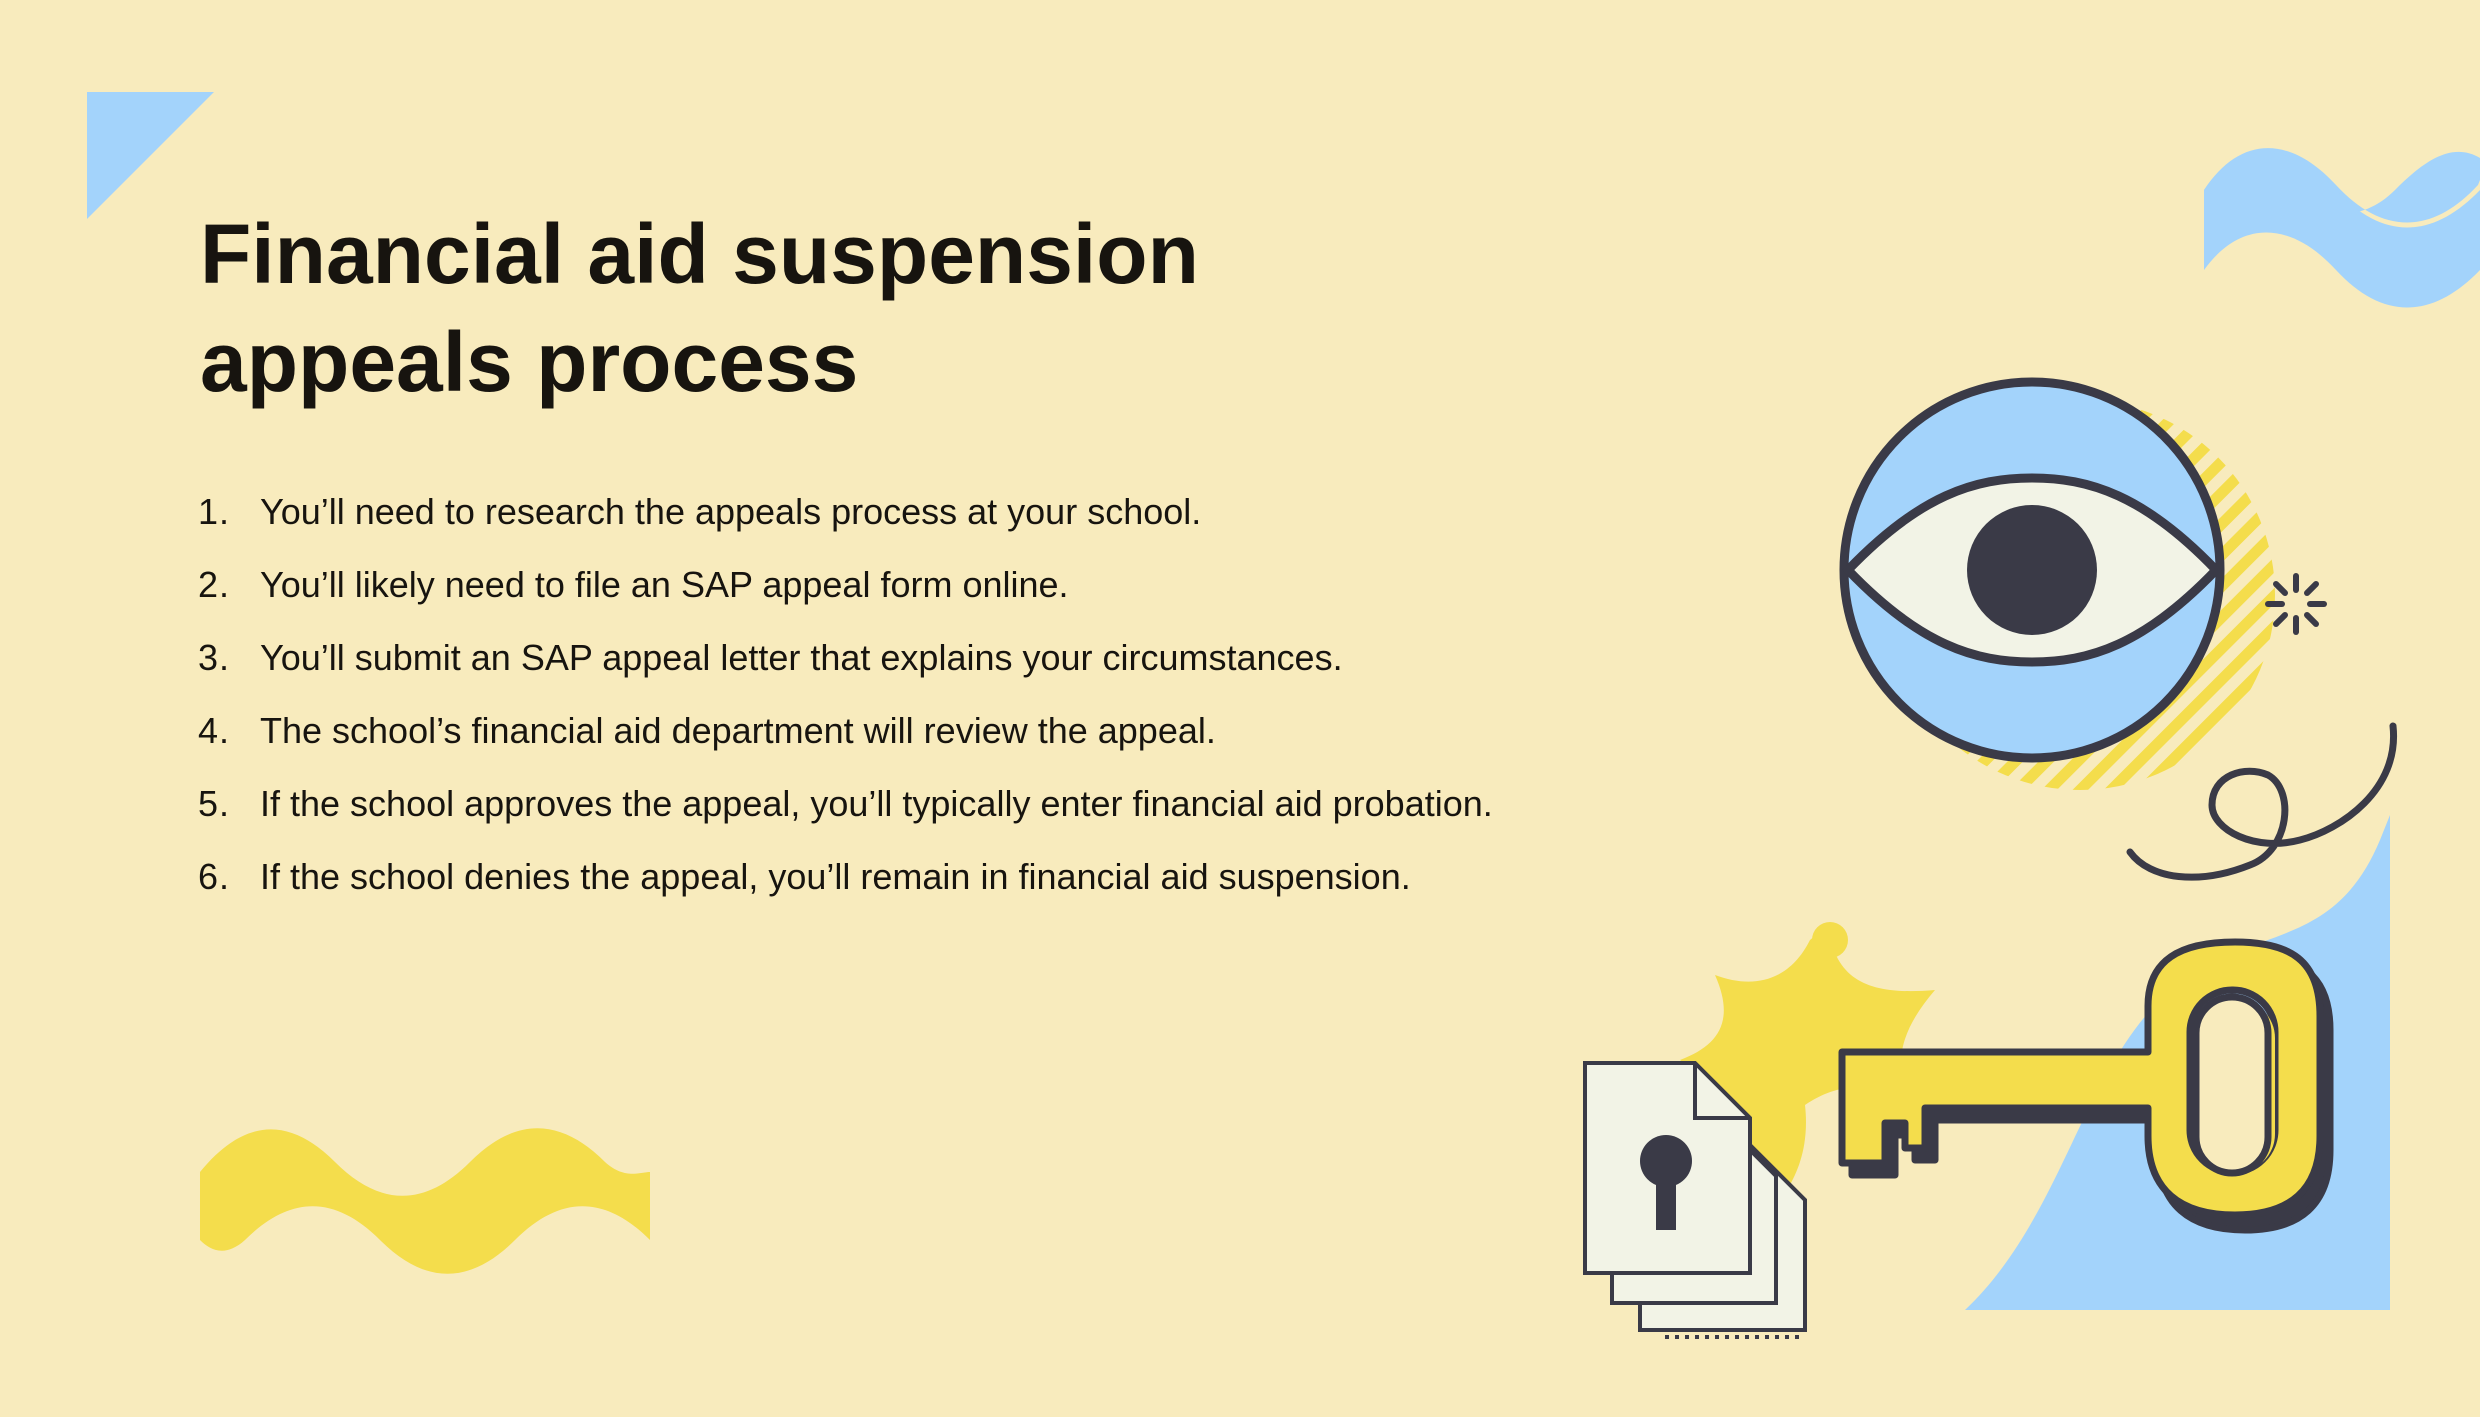 The image size is (2480, 1417). Describe the element at coordinates (214, 657) in the screenshot. I see `step-number: 3.` at that location.